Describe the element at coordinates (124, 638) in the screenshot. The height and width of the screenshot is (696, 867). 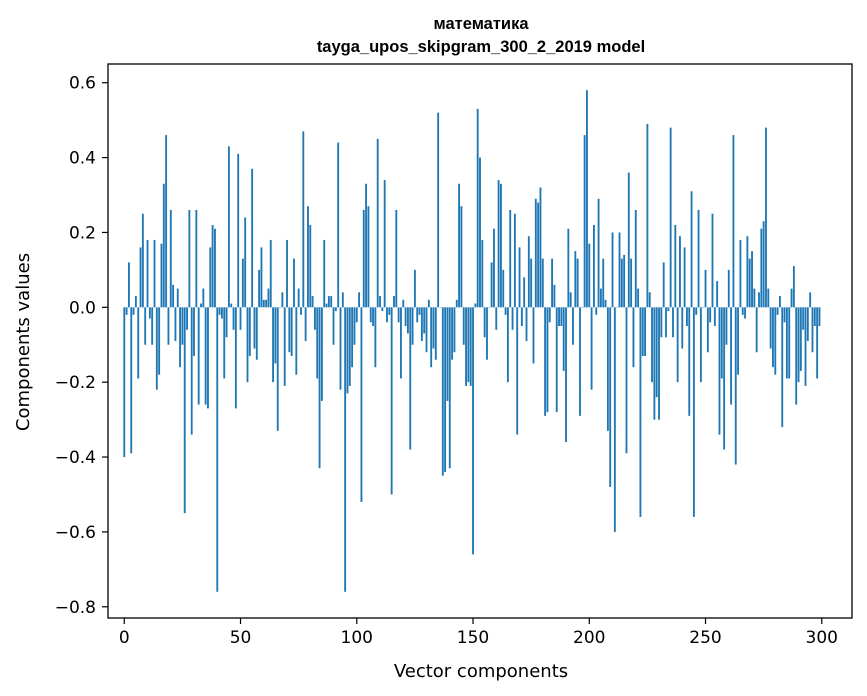
I see `x-tick-label: 0` at that location.